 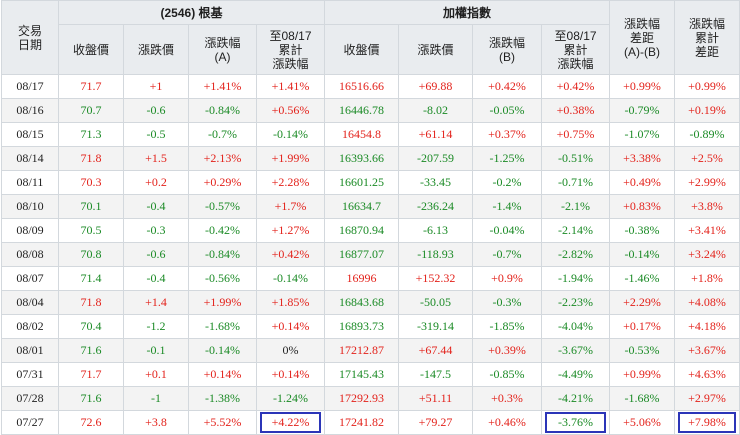 What do you see at coordinates (642, 158) in the screenshot?
I see `cell-spread: +3.38%` at bounding box center [642, 158].